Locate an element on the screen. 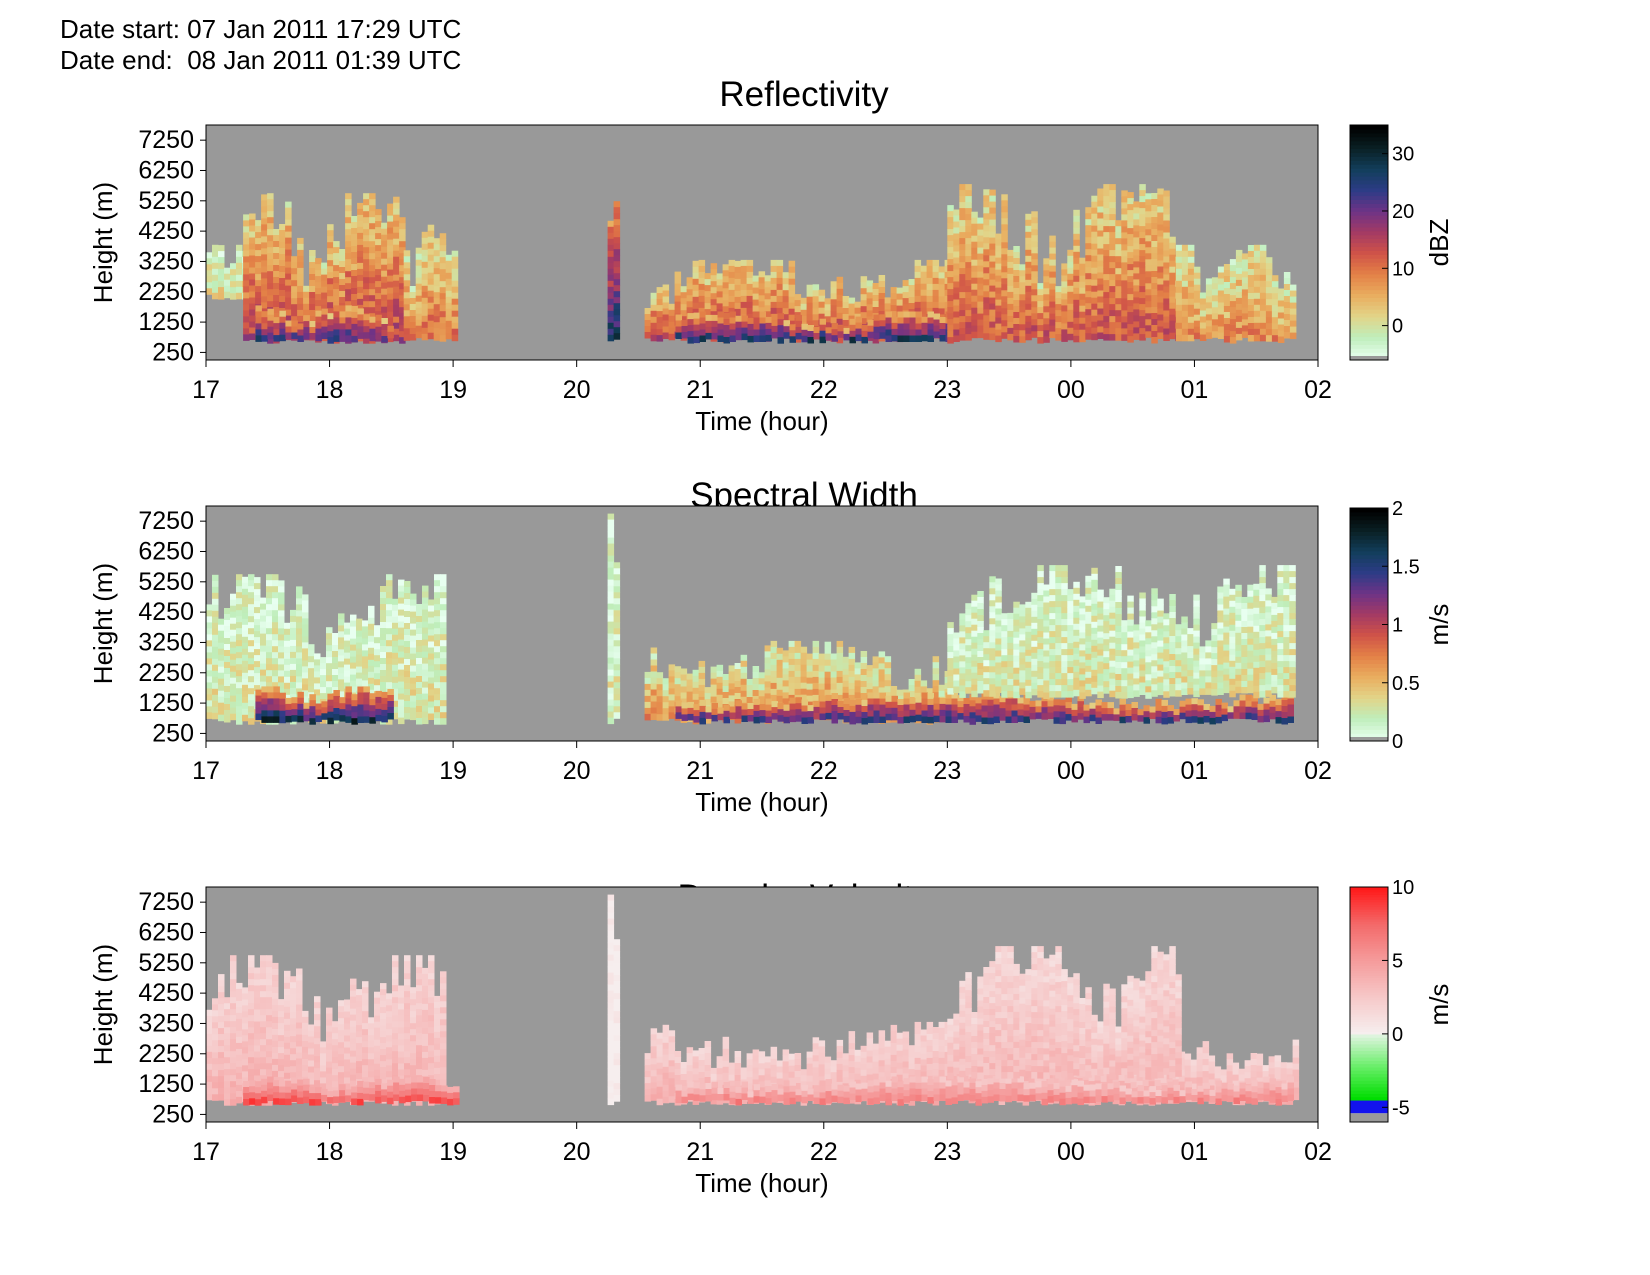  colorbar-tick-label: -5 is located at coordinates (1401, 1108).